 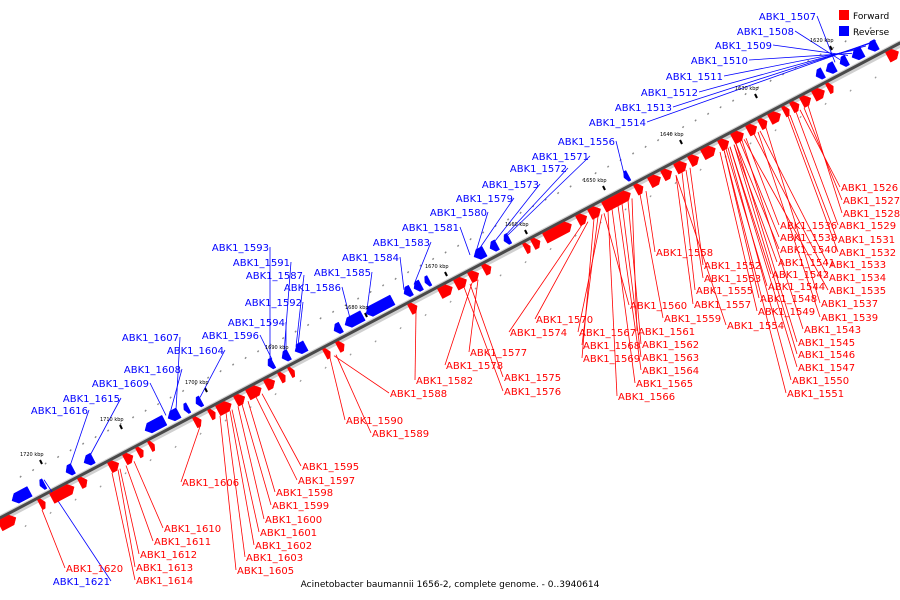 What do you see at coordinates (826, 343) in the screenshot?
I see `gene-label: ABK1_1545` at bounding box center [826, 343].